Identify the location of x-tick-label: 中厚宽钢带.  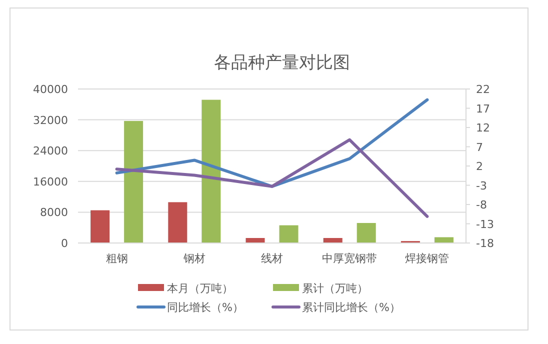
(350, 258).